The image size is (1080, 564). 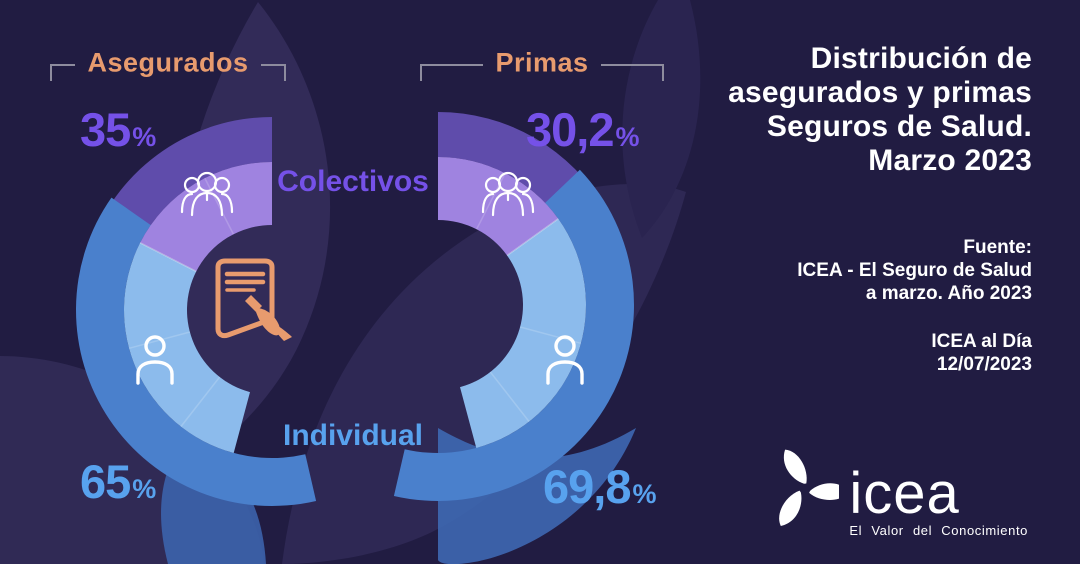 I want to click on source-heading: Fuente:, so click(x=997, y=247).